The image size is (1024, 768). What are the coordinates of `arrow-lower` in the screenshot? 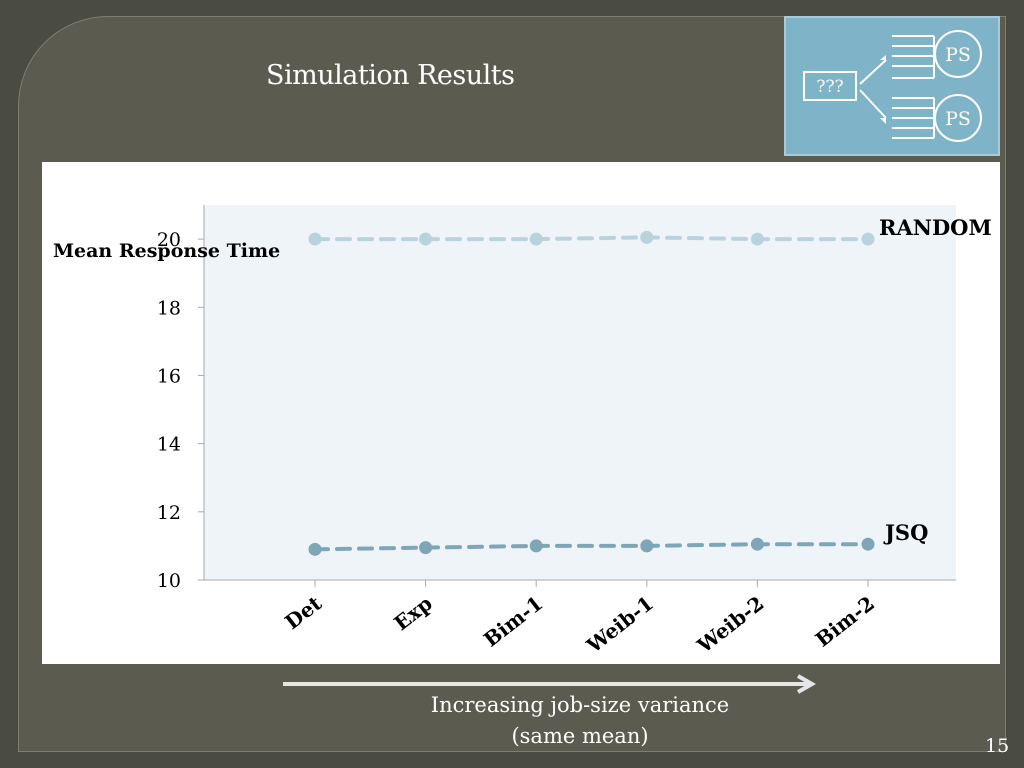 It's located at (873, 104).